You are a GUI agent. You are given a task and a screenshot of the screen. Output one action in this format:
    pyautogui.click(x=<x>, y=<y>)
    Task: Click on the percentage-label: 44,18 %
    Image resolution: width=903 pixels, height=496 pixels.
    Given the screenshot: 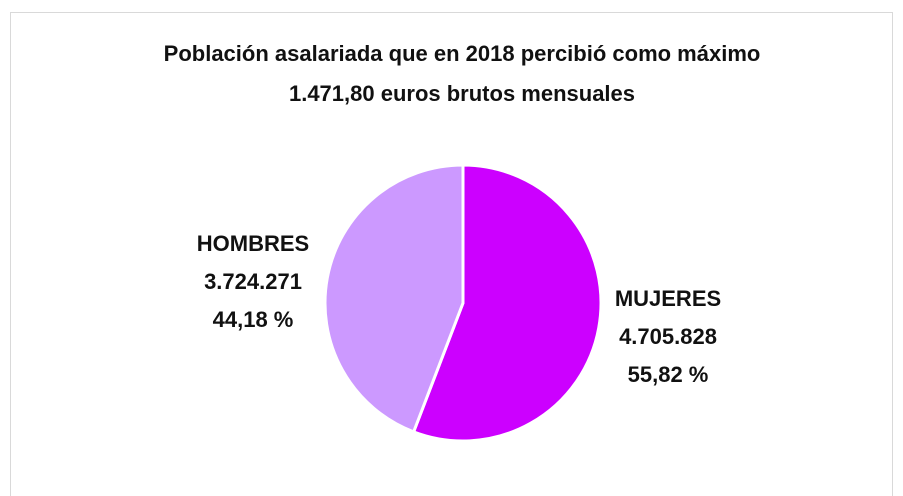 What is the action you would take?
    pyautogui.click(x=253, y=319)
    